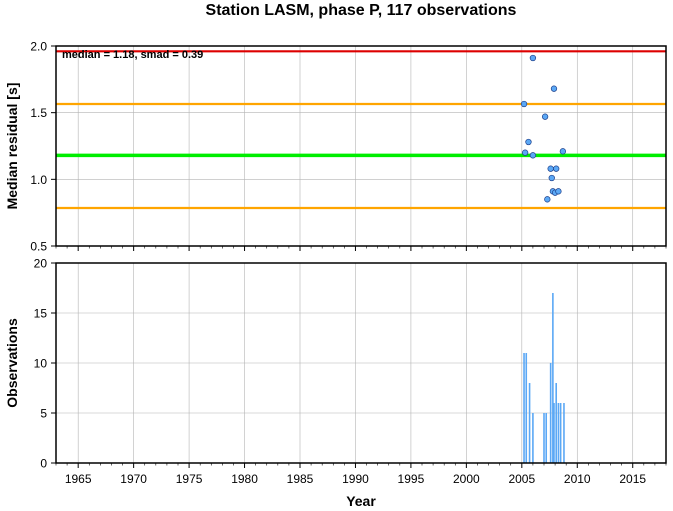 The image size is (673, 511). I want to click on residual-y-ticks: 0.5 1.0 1.5 2.0, so click(43, 147).